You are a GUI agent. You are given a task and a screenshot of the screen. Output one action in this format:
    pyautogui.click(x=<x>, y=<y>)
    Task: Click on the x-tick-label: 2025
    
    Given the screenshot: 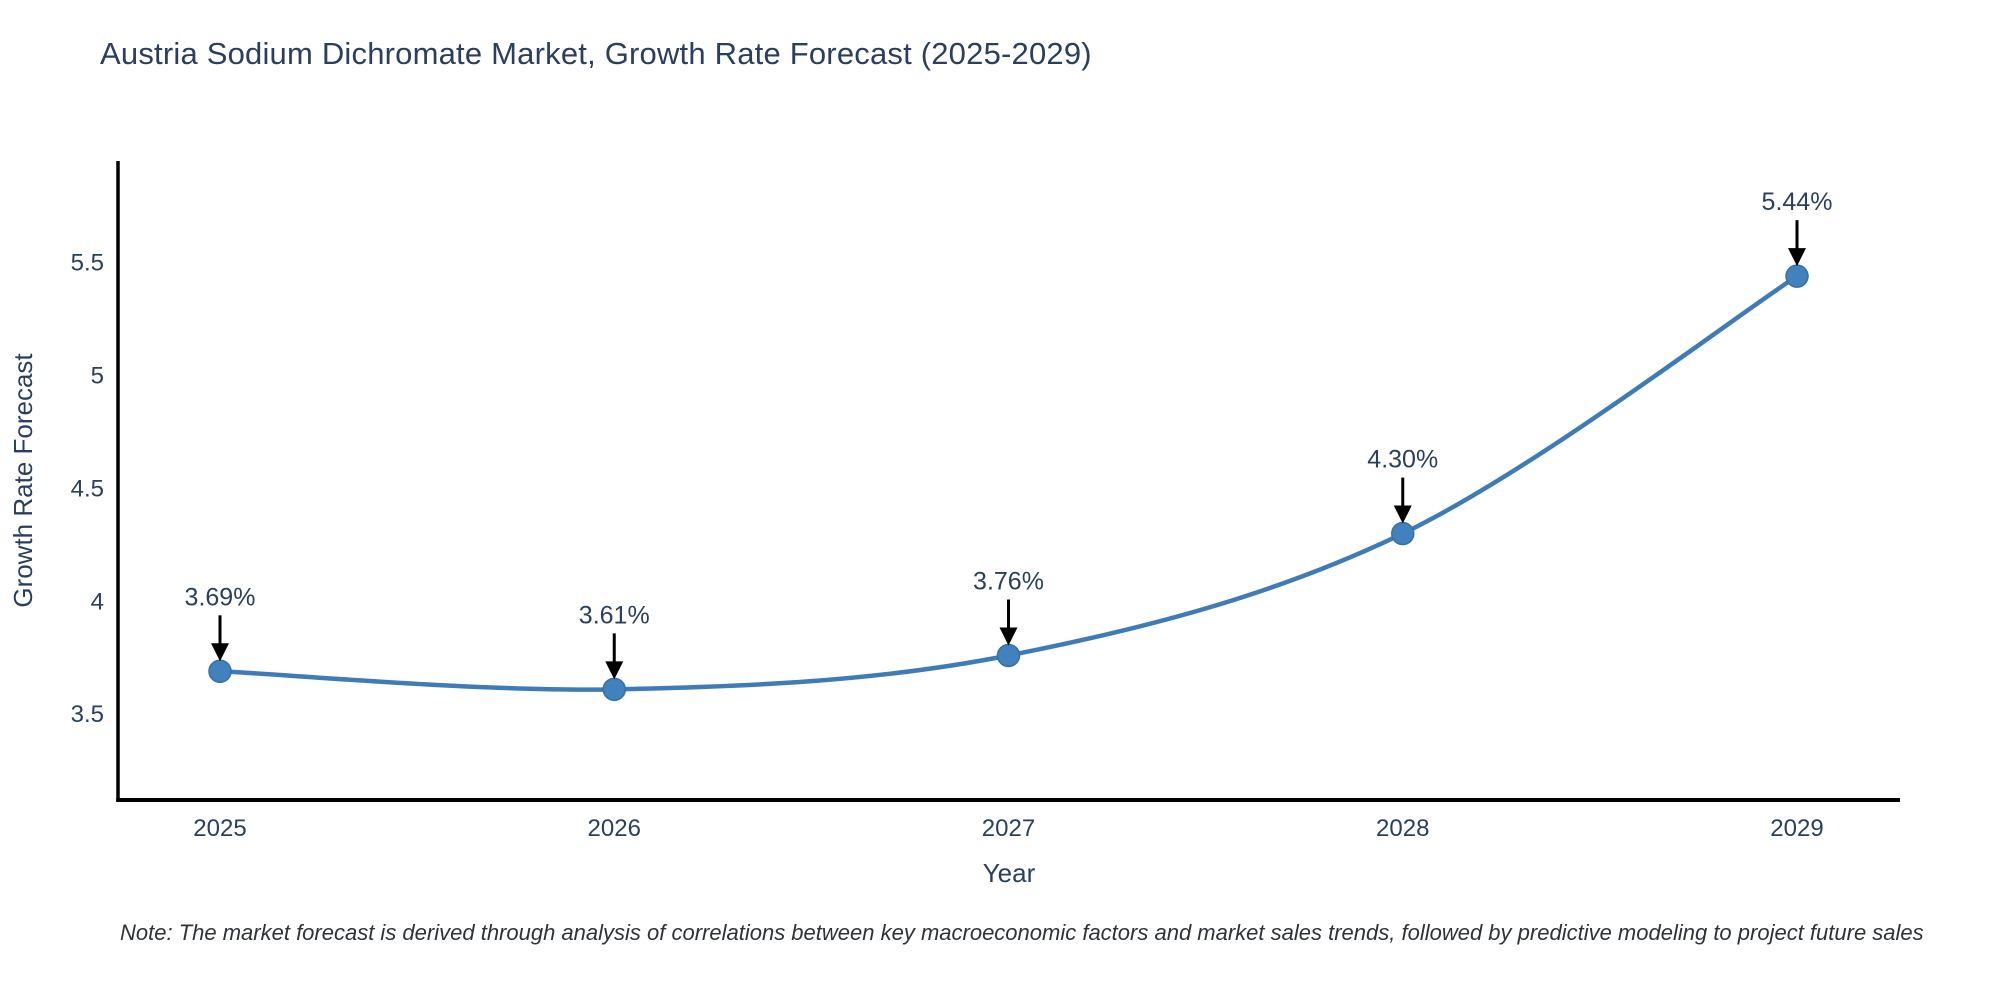 What is the action you would take?
    pyautogui.click(x=219, y=828)
    